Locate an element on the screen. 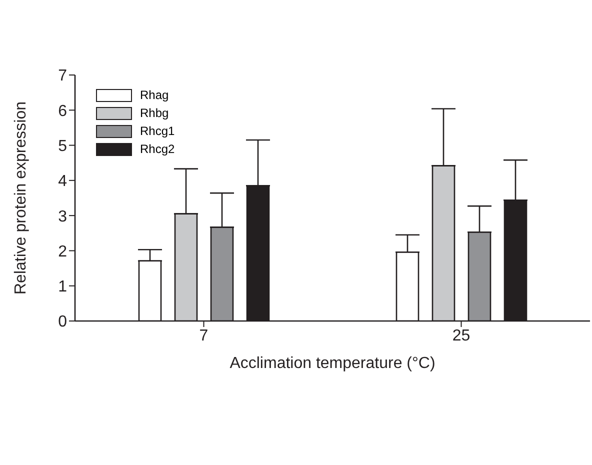  y-tick-label: 5 is located at coordinates (63, 146).